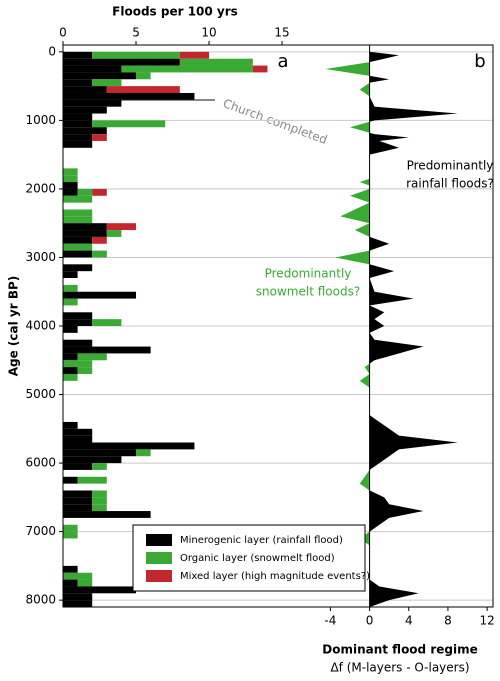  I want to click on x-tick-label: 12, so click(486, 621).